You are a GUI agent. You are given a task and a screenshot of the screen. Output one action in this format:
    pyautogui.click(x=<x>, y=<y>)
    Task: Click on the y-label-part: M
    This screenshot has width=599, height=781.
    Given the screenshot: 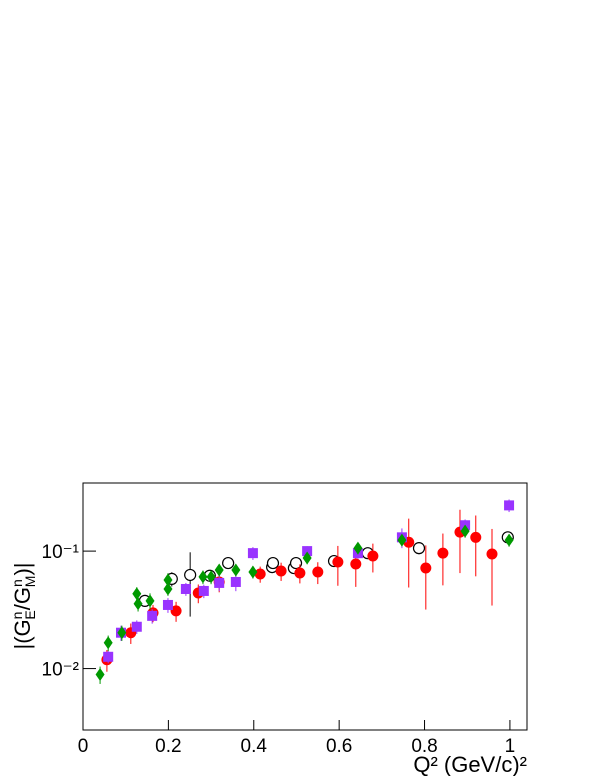 What is the action you would take?
    pyautogui.click(x=30, y=582)
    